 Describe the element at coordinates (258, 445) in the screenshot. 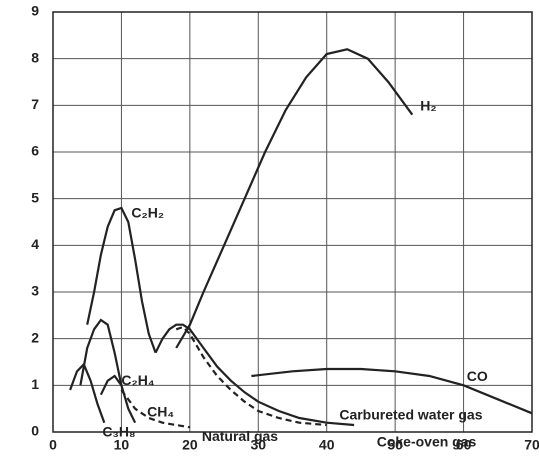

I see `x-tick-label: 30` at that location.